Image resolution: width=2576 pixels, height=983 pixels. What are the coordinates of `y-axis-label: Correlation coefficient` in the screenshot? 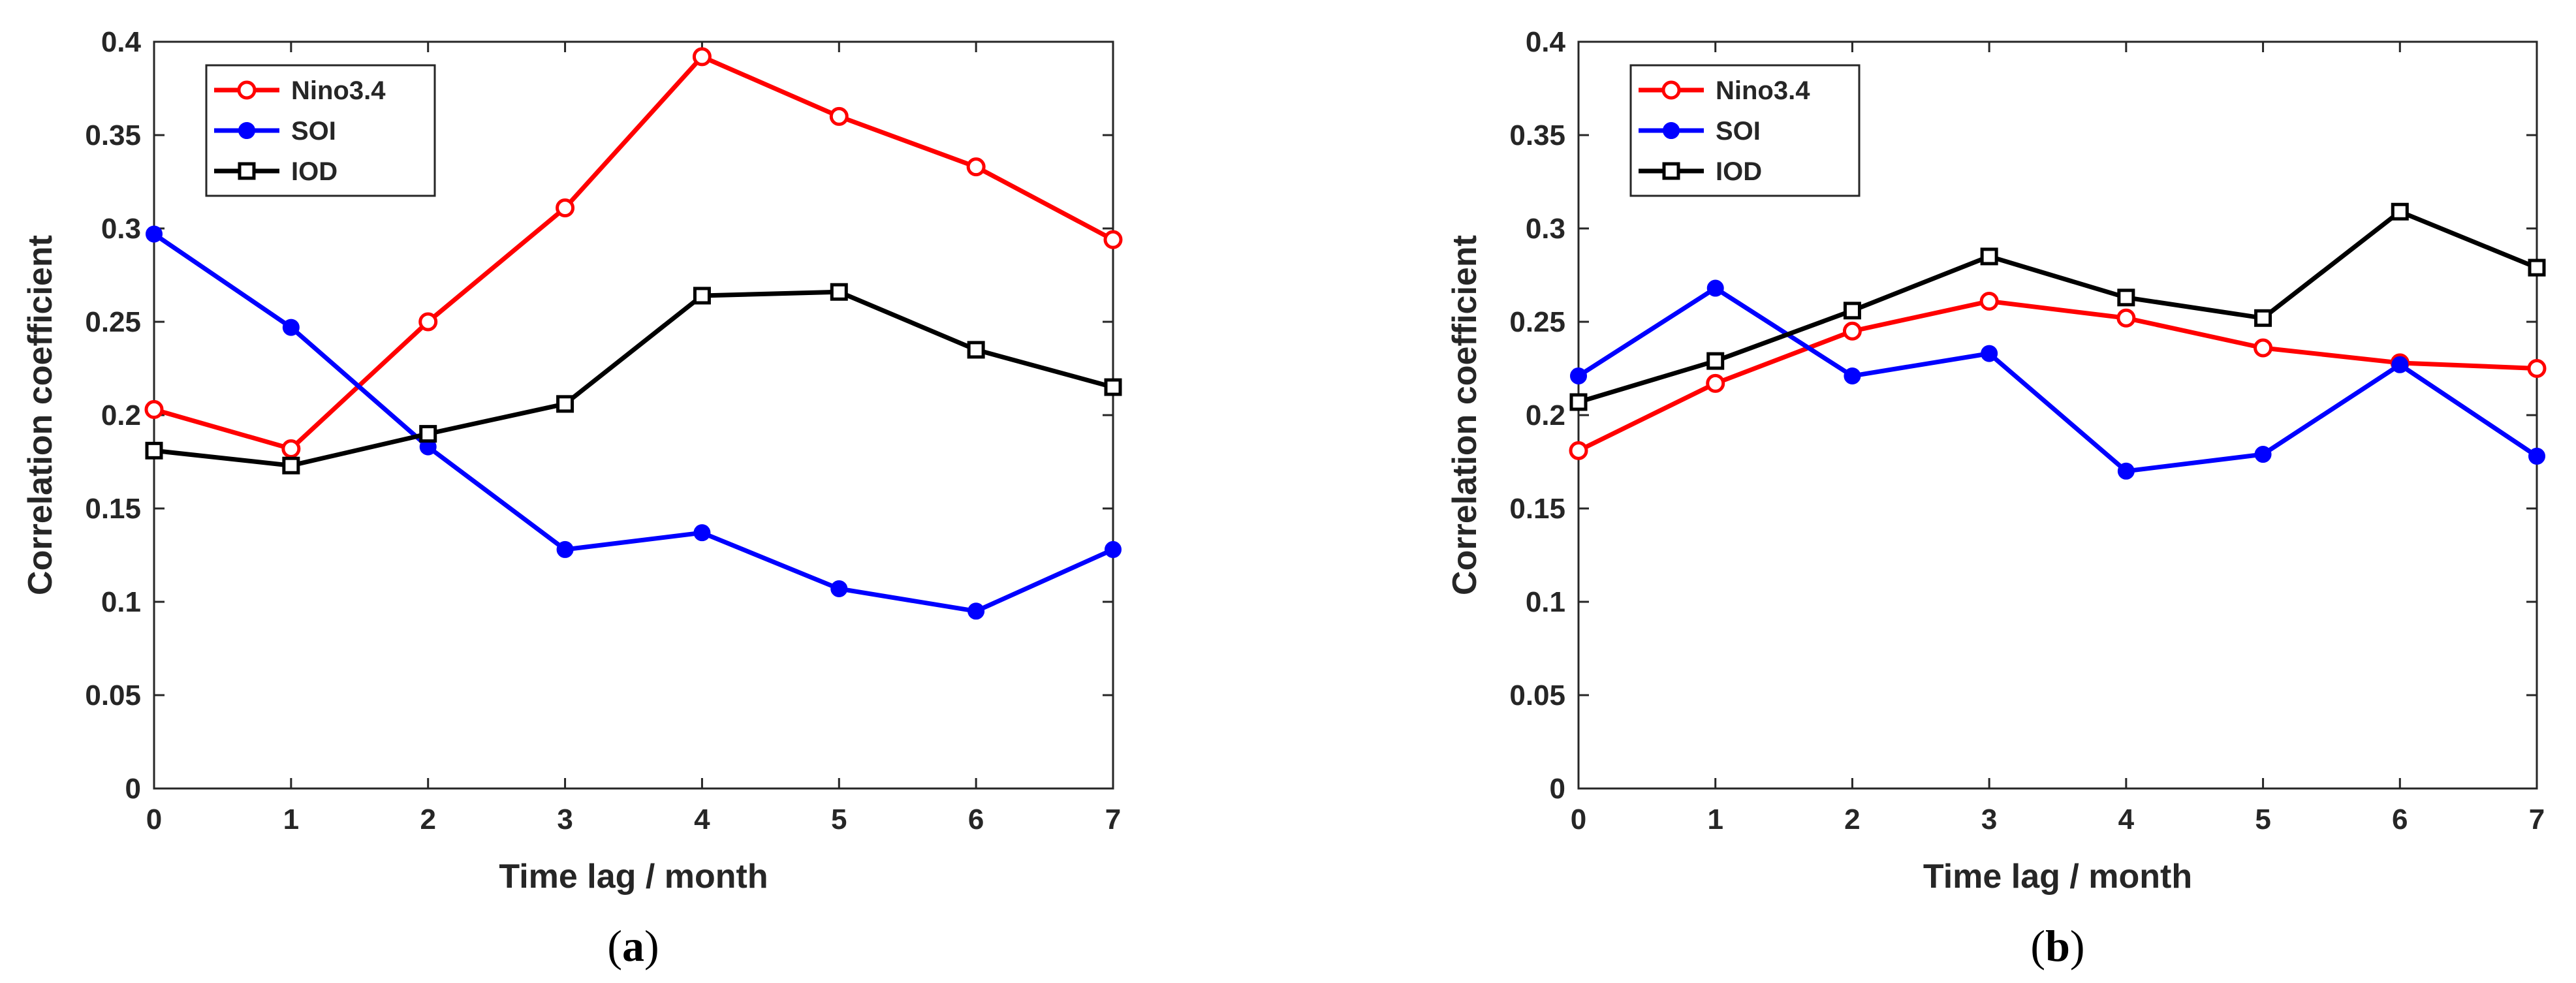 It's located at (1465, 415).